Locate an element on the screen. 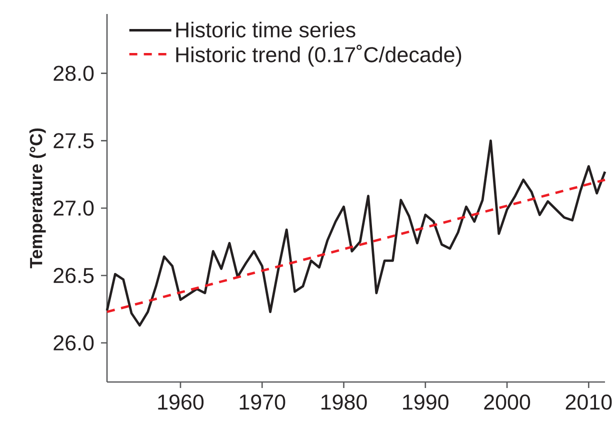  y-tick-label: 26.5 is located at coordinates (74, 276).